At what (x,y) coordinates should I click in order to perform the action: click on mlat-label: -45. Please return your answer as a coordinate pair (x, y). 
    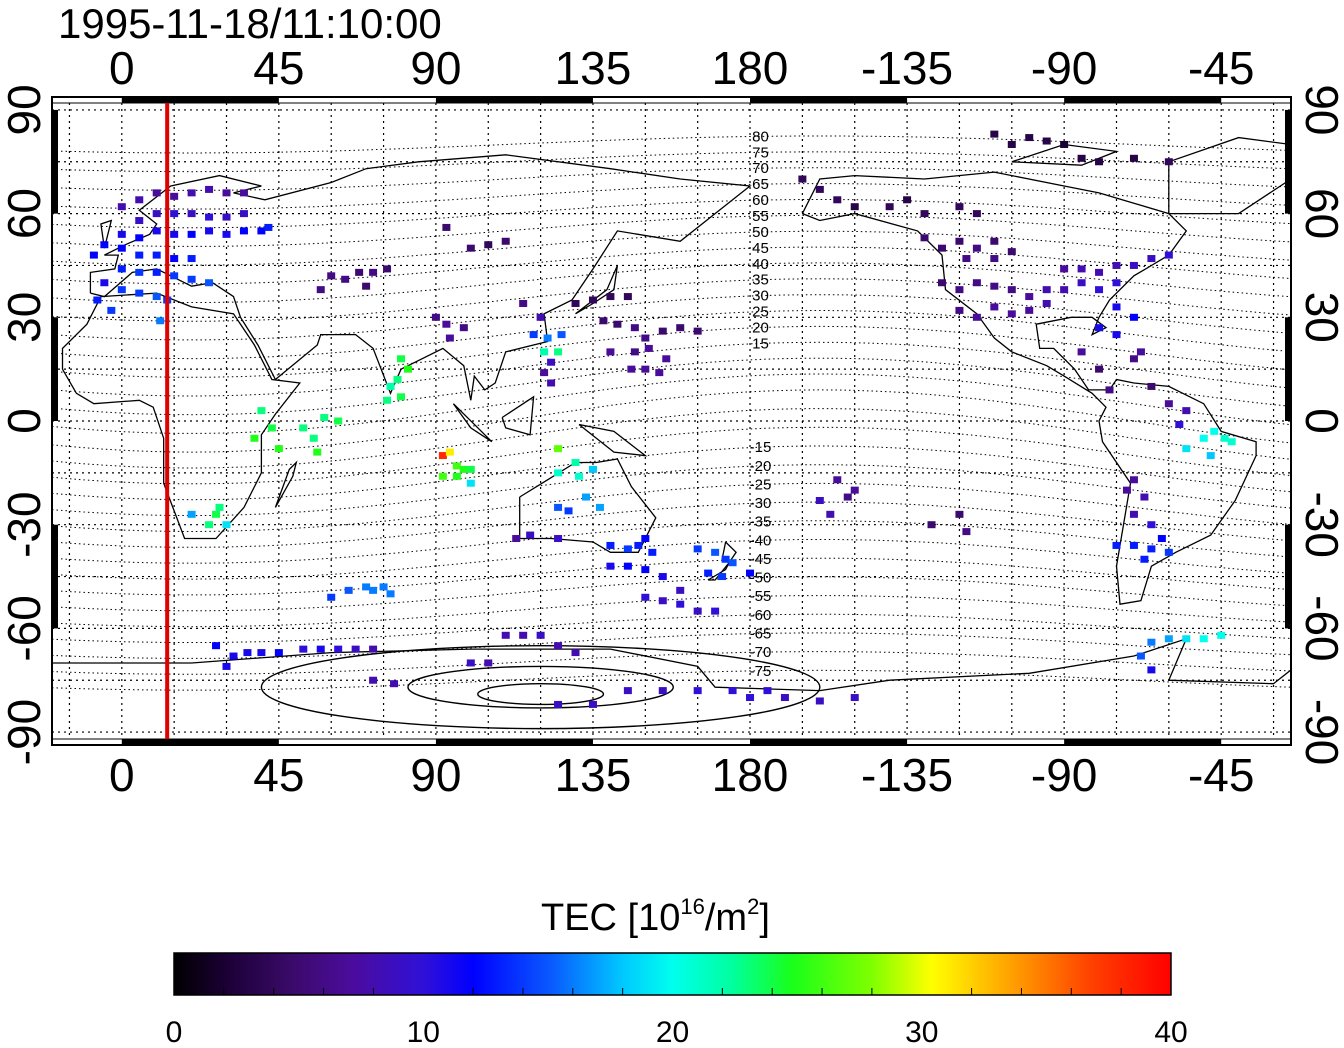
    Looking at the image, I should click on (761, 559).